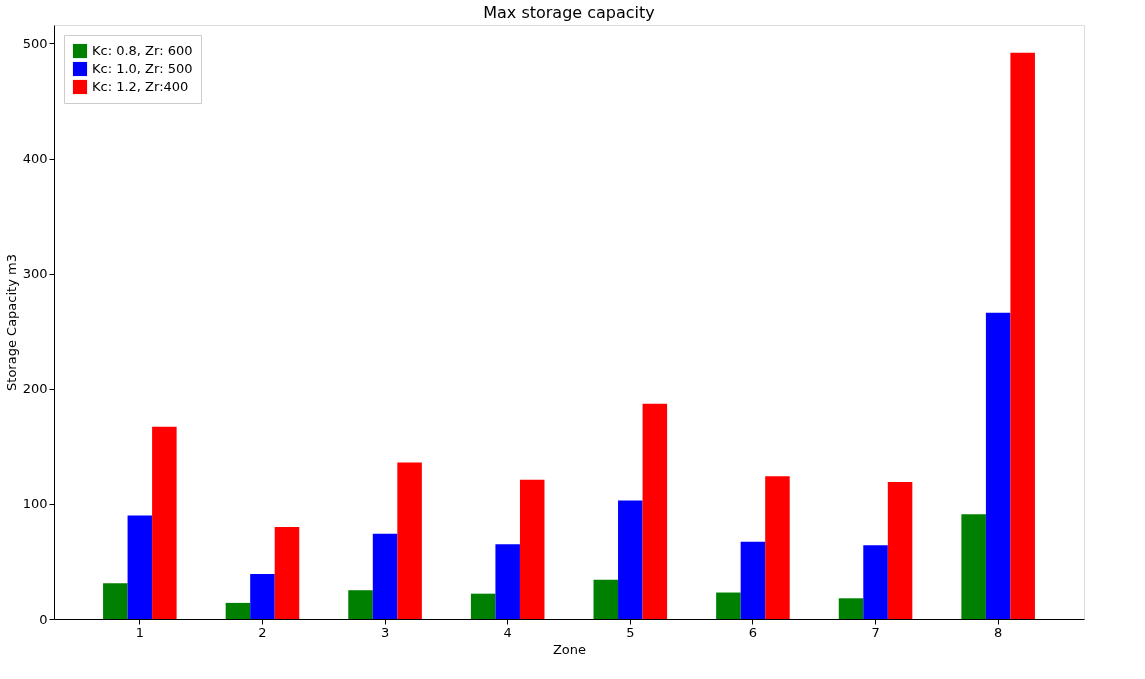  Describe the element at coordinates (142, 50) in the screenshot. I see `legend-label: Kc: 0.8, Zr: 600` at that location.